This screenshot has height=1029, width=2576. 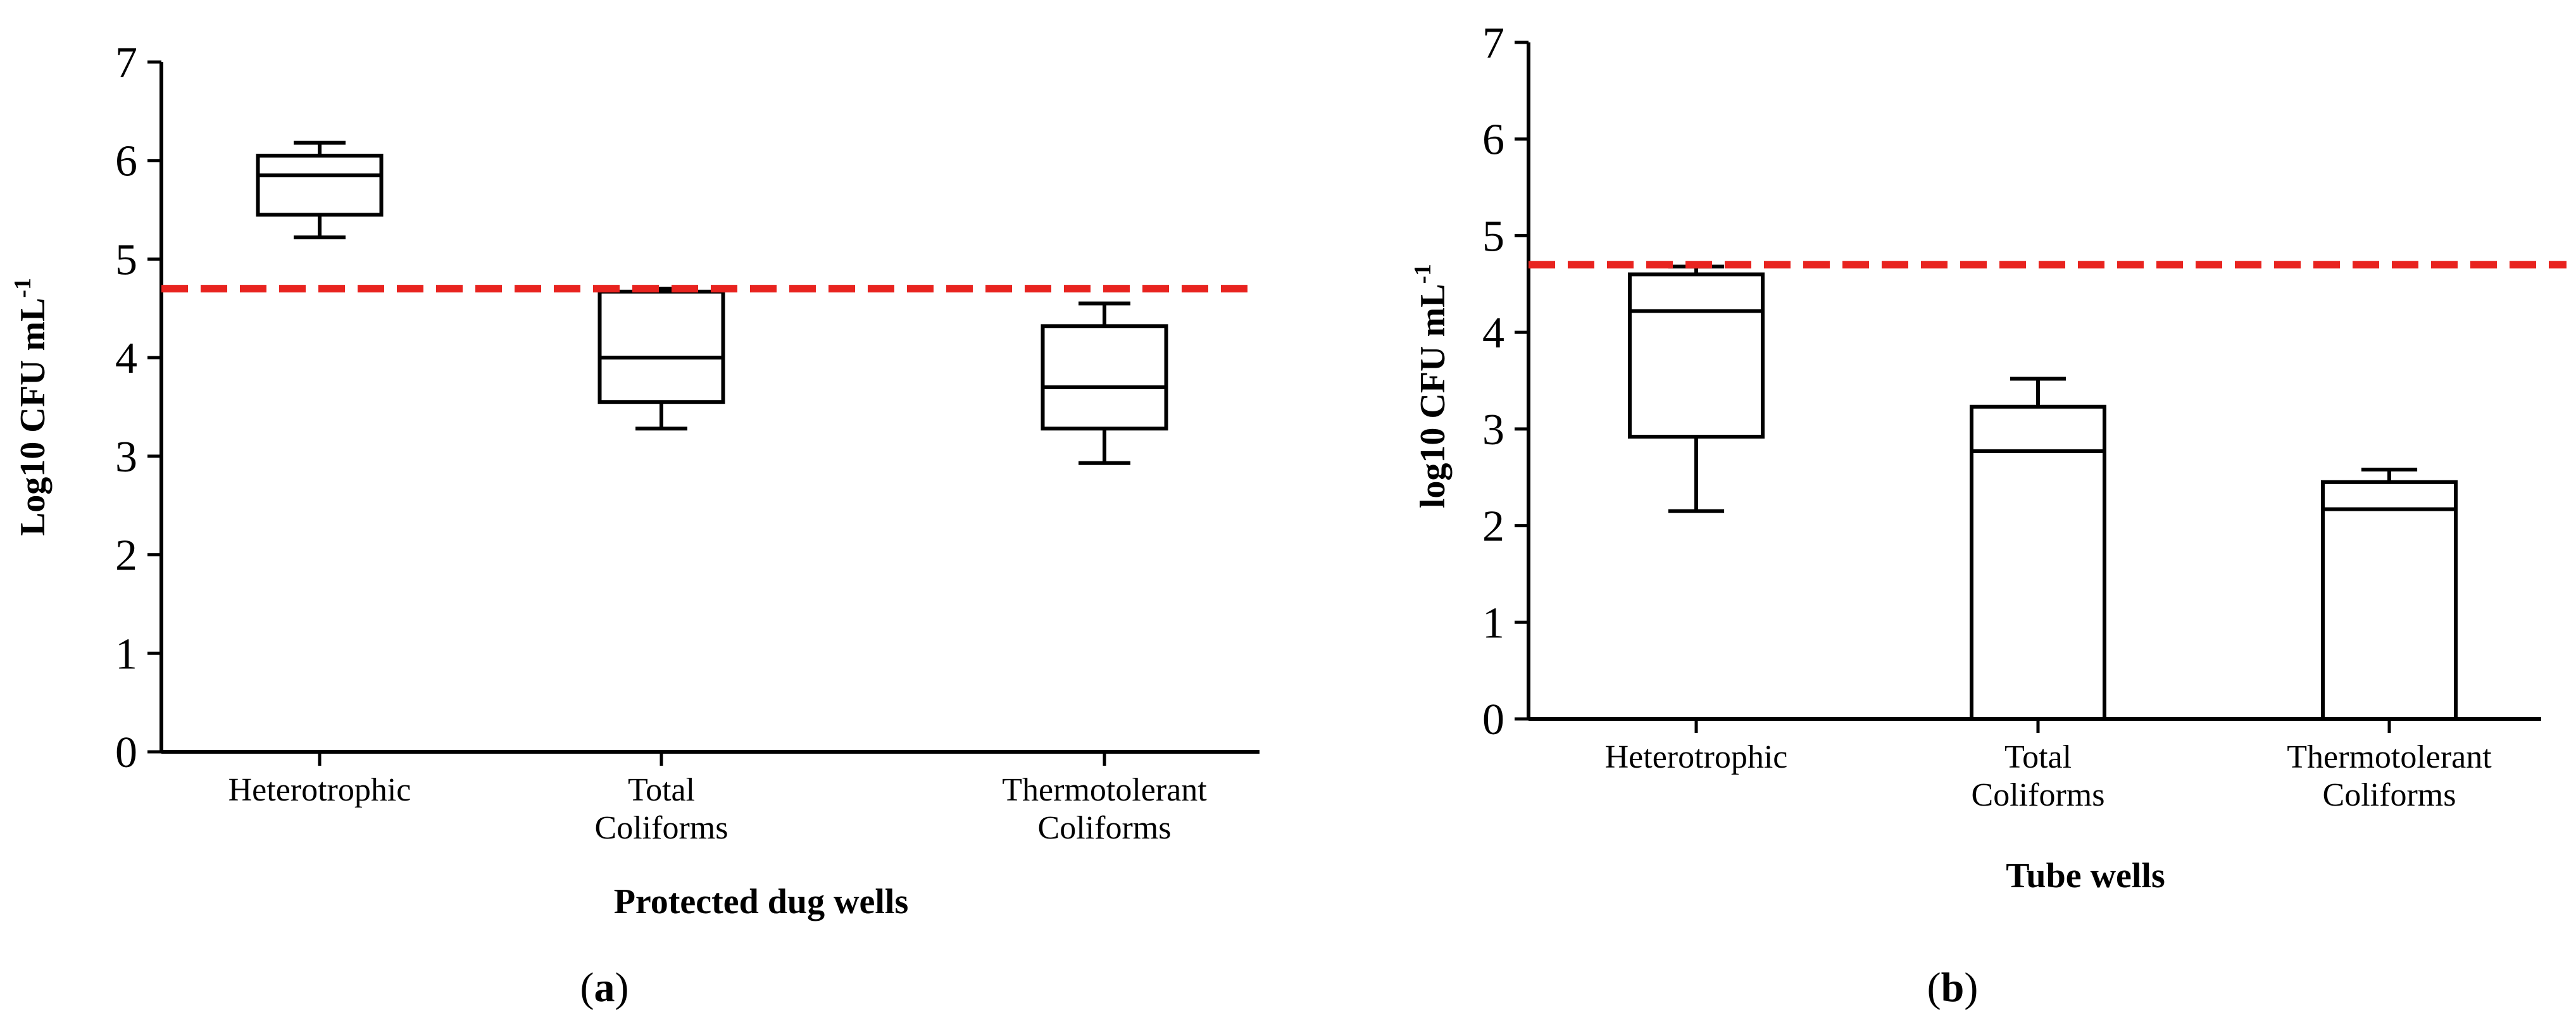 I want to click on panel-label: (a), so click(x=604, y=987).